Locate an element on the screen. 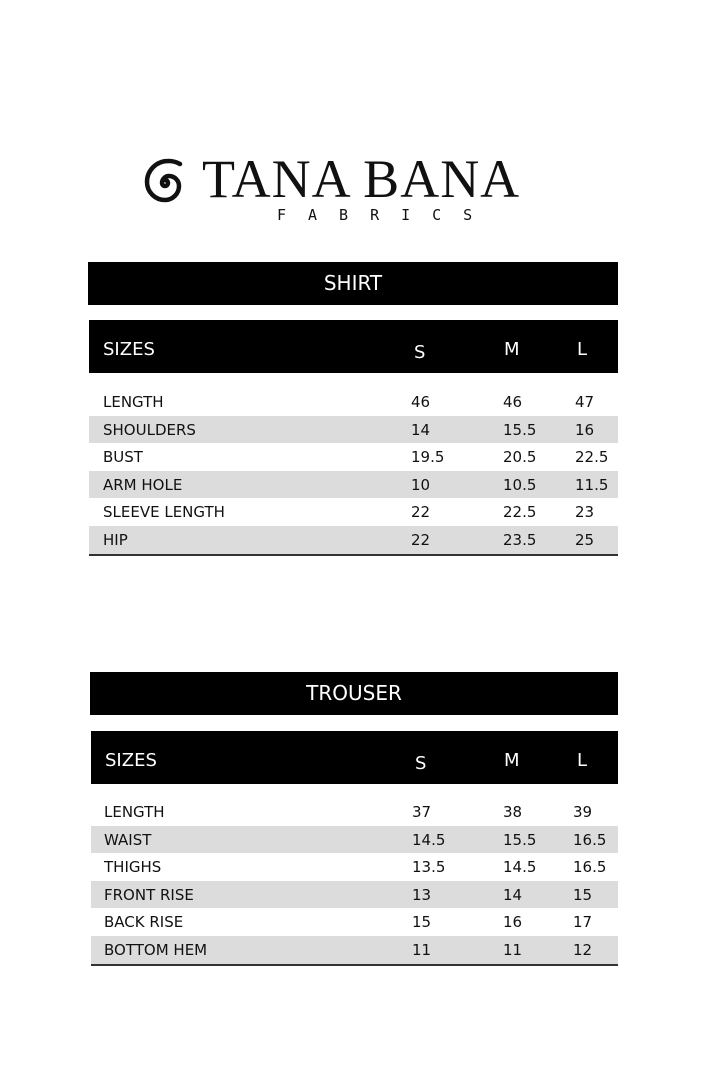 This screenshot has width=720, height=1080. table-row: BACK RISE 15 16 17 is located at coordinates (354, 922).